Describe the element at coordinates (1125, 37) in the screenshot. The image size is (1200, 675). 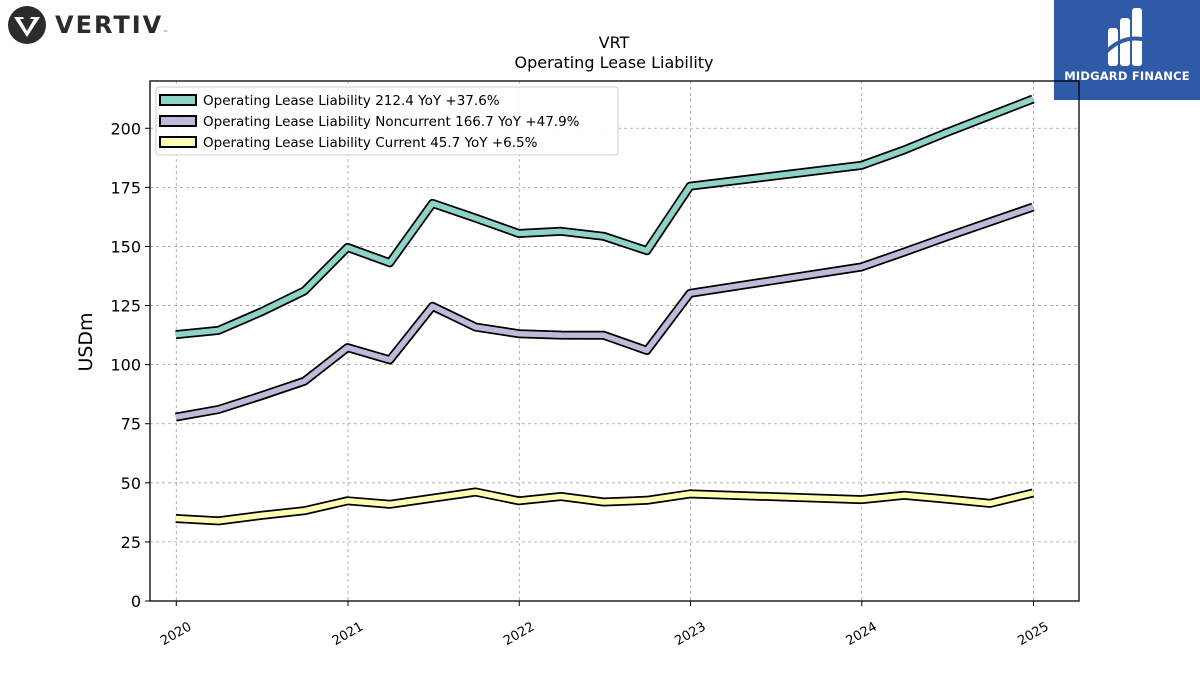
I see `midgard-emblem-icon` at that location.